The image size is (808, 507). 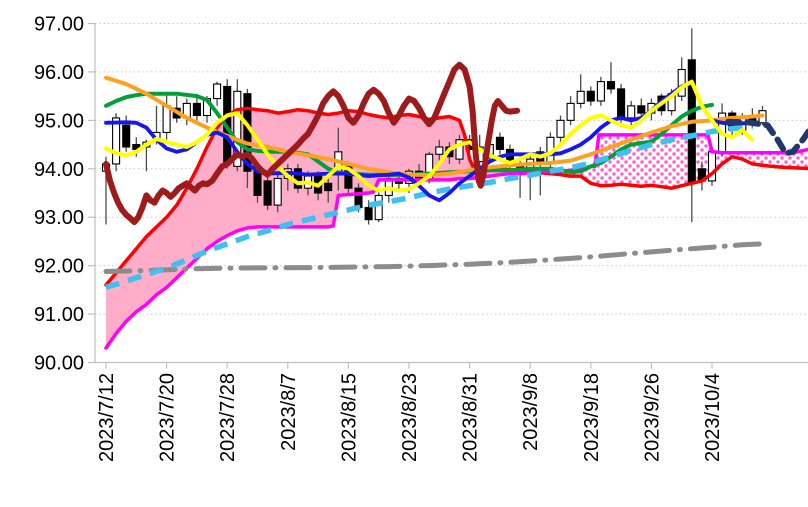 What do you see at coordinates (410, 417) in the screenshot?
I see `x-axis-label: 2023/8/23` at bounding box center [410, 417].